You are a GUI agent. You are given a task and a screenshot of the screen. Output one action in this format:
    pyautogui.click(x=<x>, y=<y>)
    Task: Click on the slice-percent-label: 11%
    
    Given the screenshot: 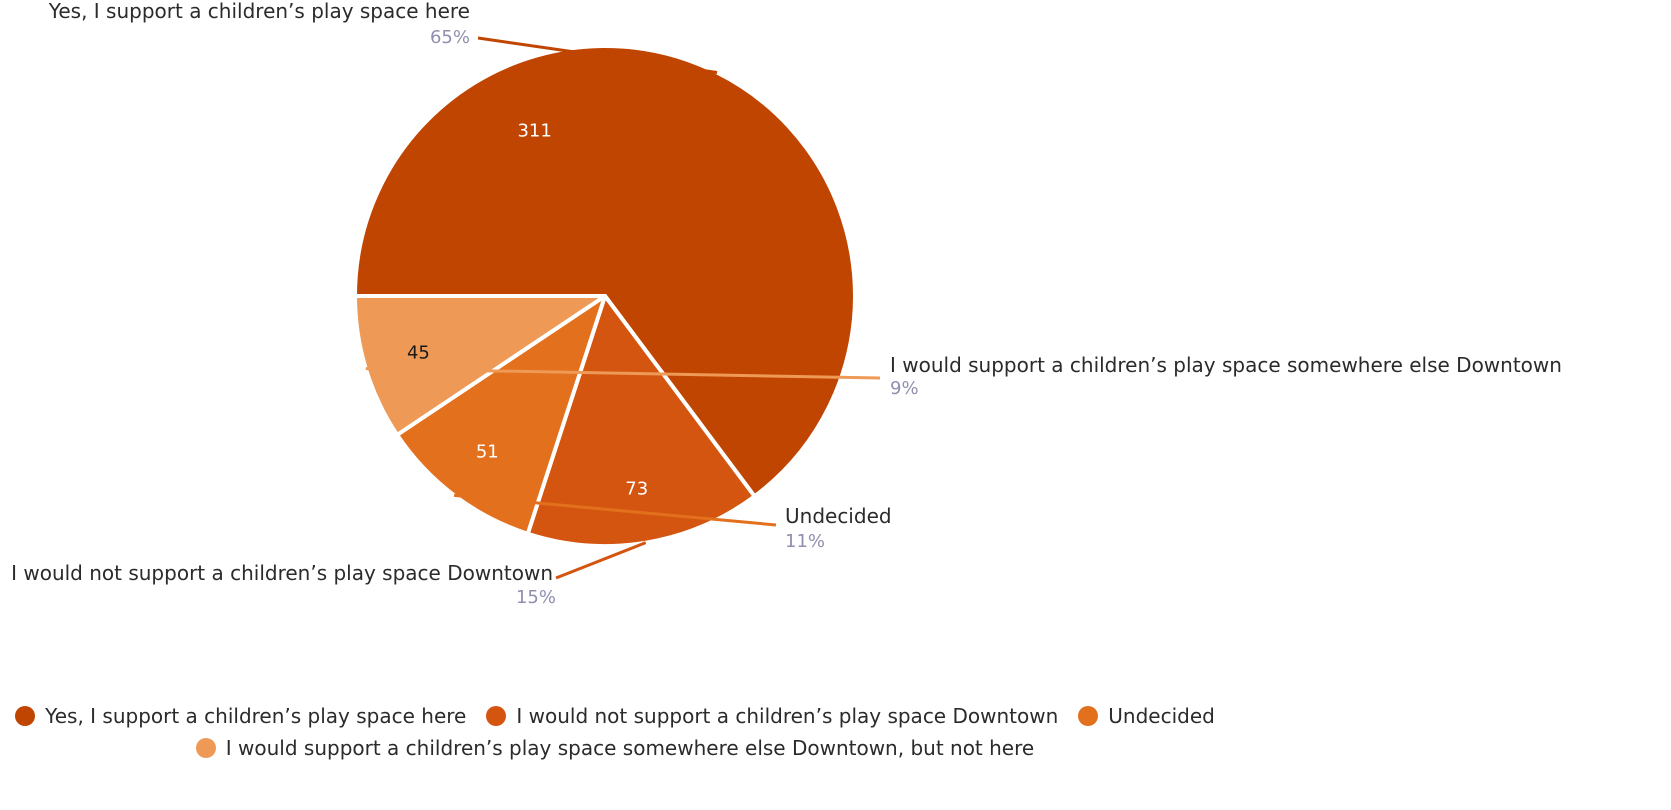 What is the action you would take?
    pyautogui.click(x=805, y=541)
    